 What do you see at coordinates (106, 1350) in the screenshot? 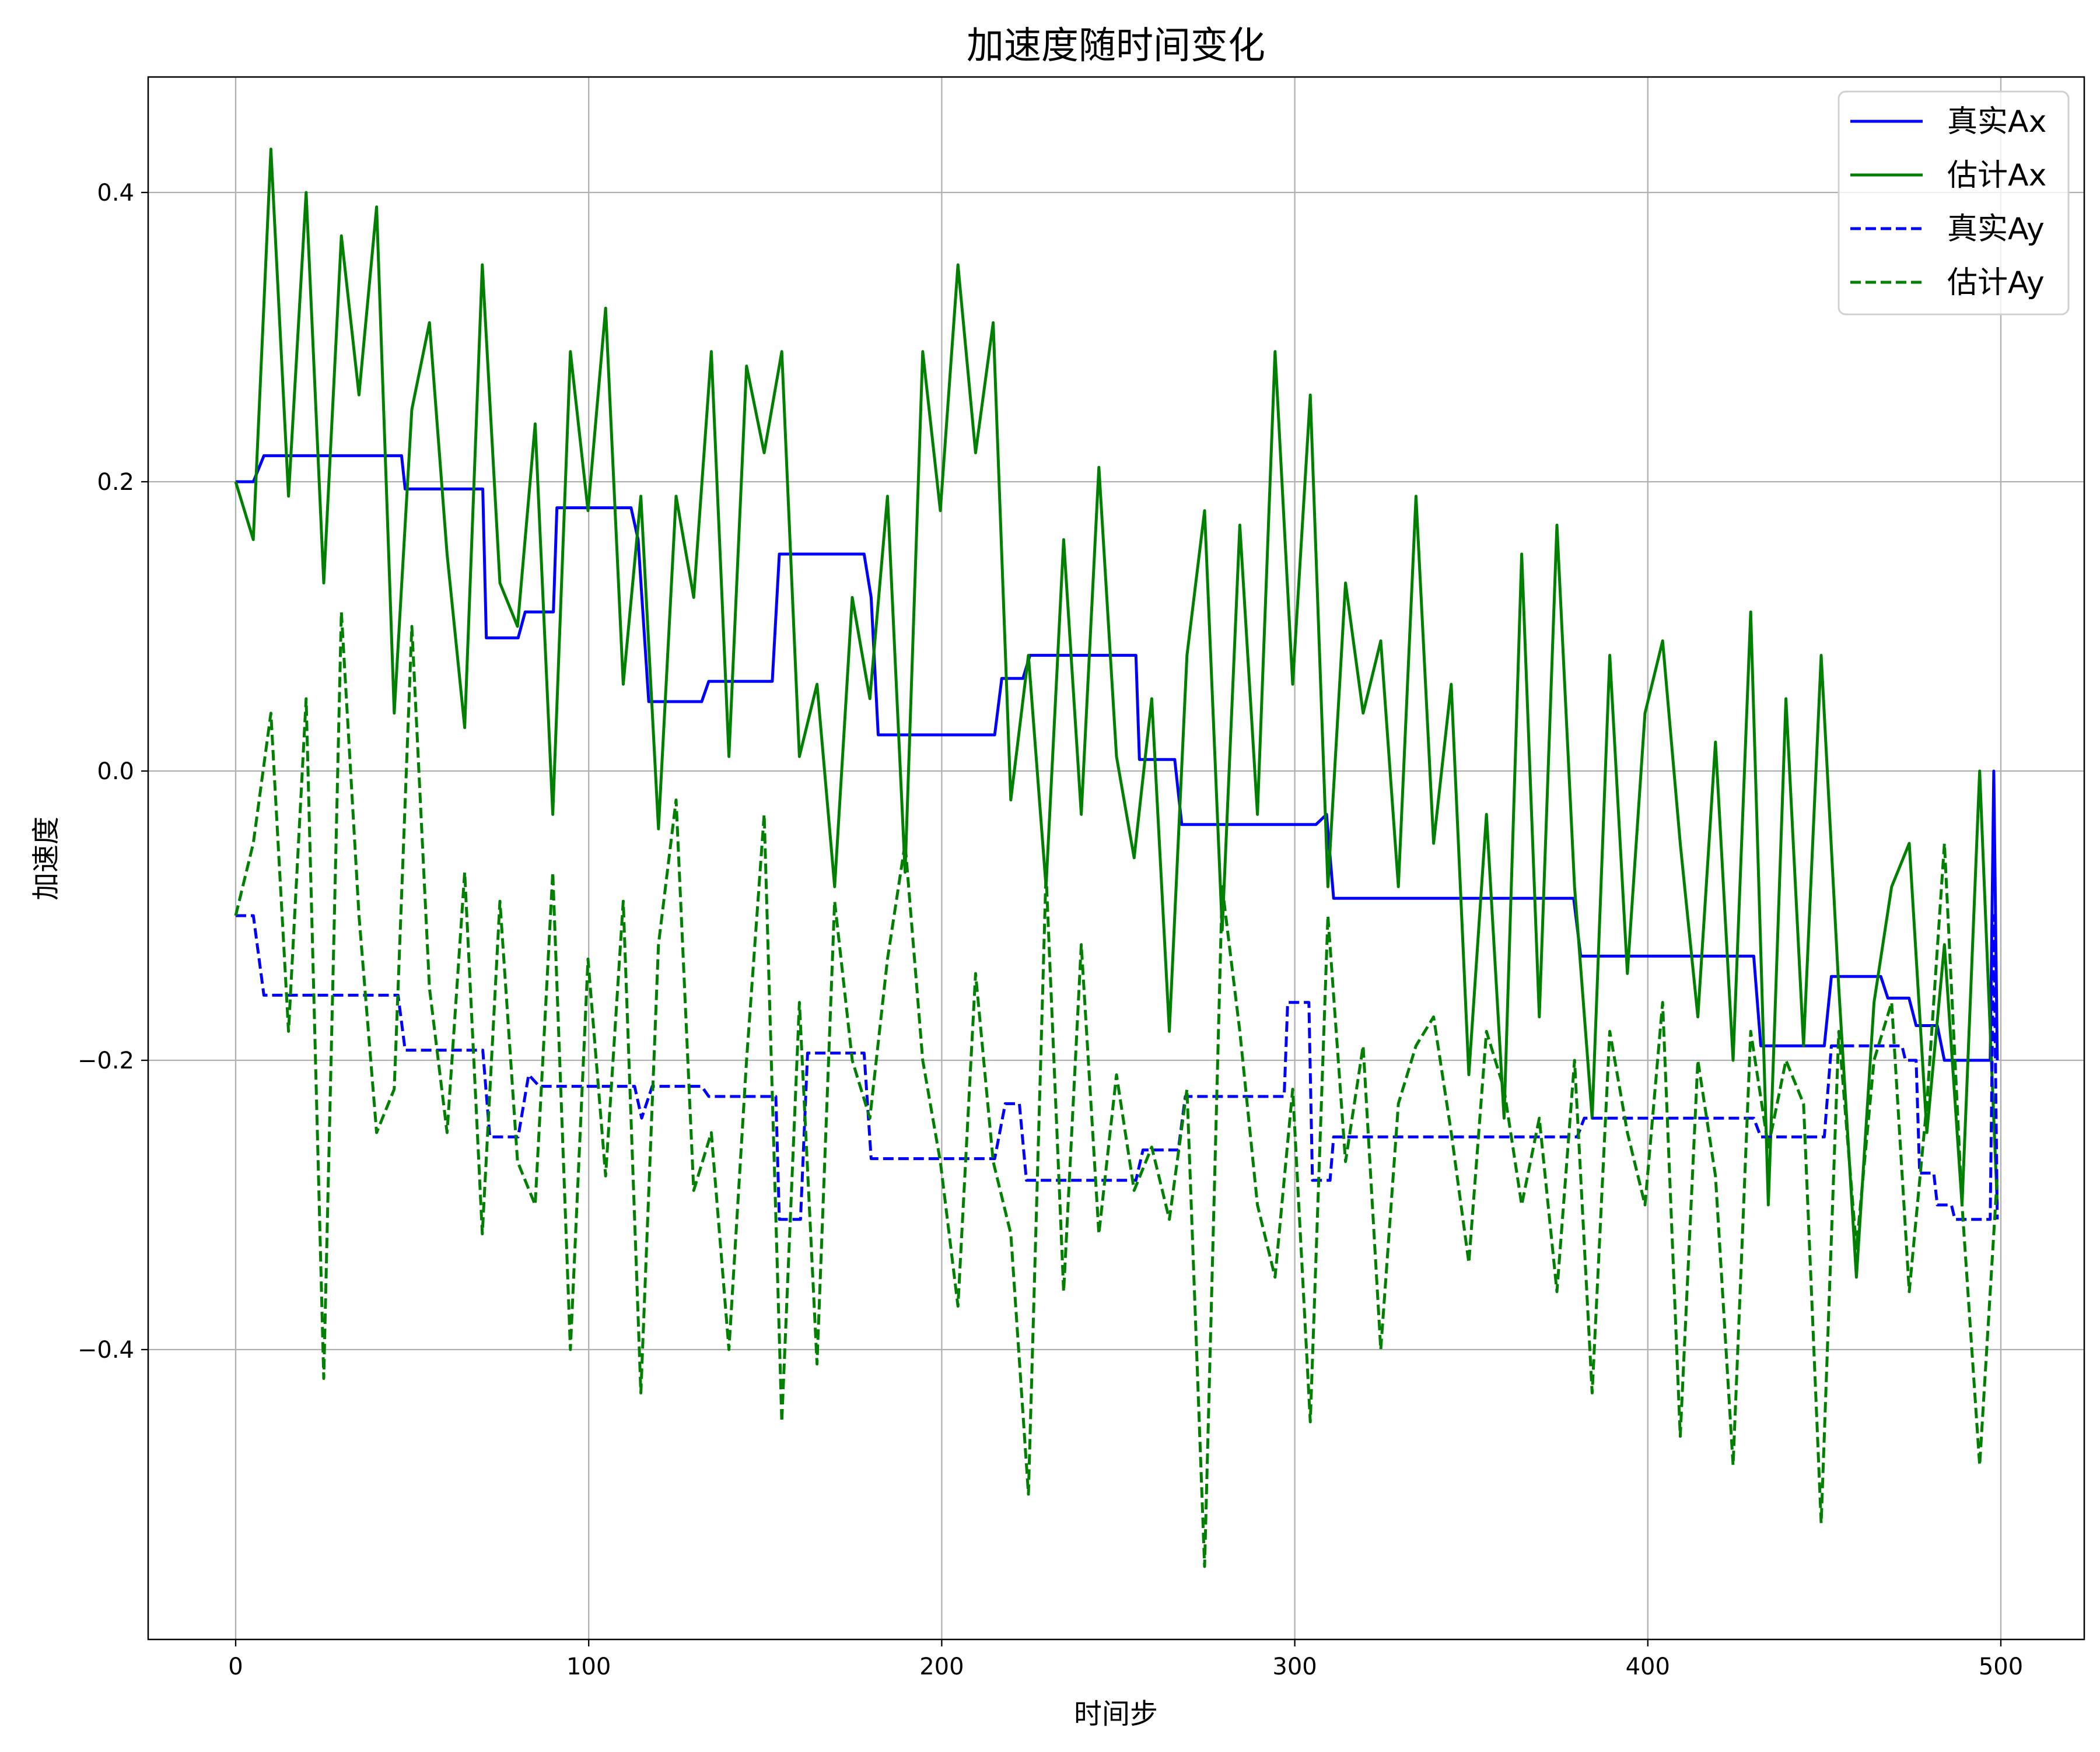
I see `y-tick-label: −0.4` at bounding box center [106, 1350].